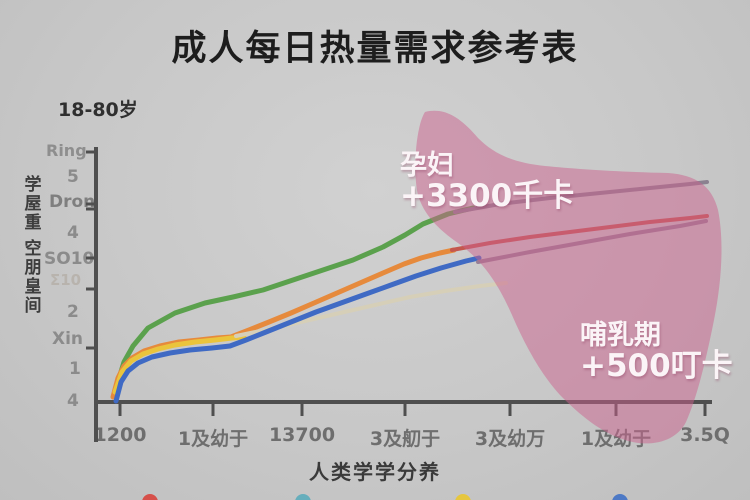 The width and height of the screenshot is (750, 500). Describe the element at coordinates (303, 497) in the screenshot. I see `legend-dot-teal` at that location.